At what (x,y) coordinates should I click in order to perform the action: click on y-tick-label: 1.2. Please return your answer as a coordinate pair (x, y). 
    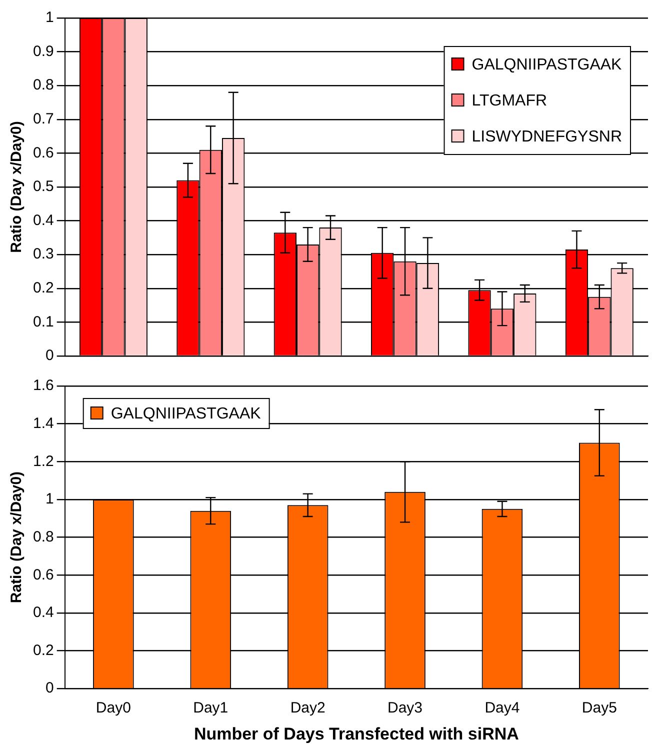
    Looking at the image, I should click on (43, 461).